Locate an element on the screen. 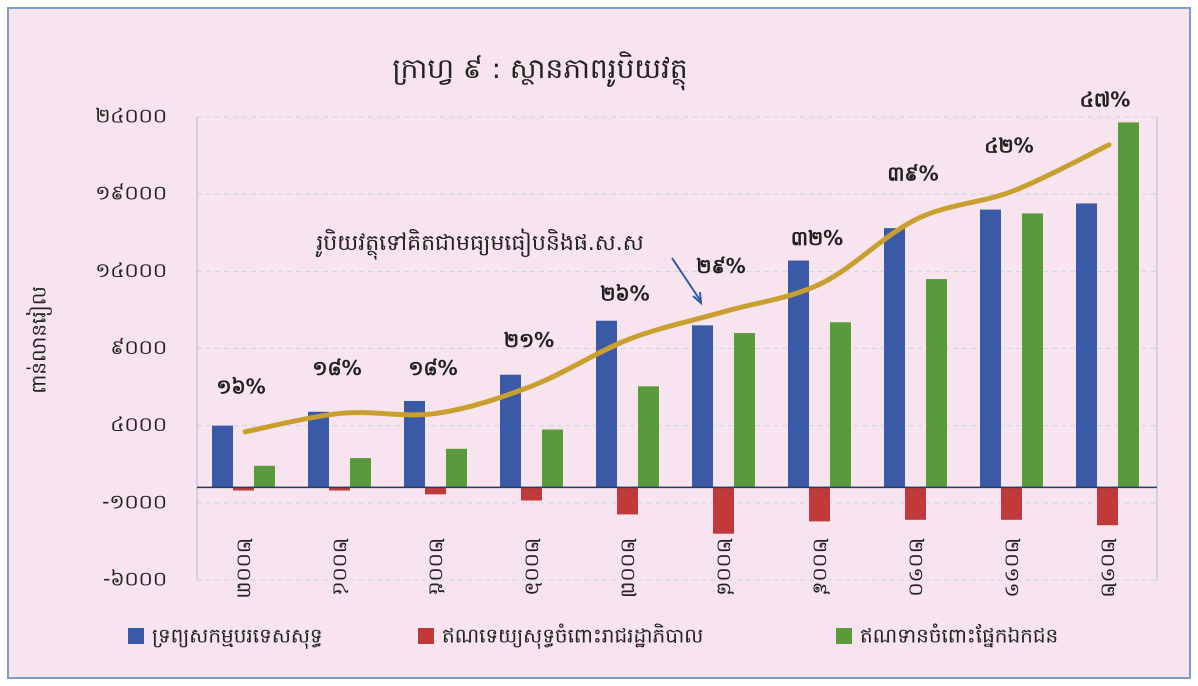 The height and width of the screenshot is (686, 1198). x-tick-label: ២០០៨ is located at coordinates (725, 567).